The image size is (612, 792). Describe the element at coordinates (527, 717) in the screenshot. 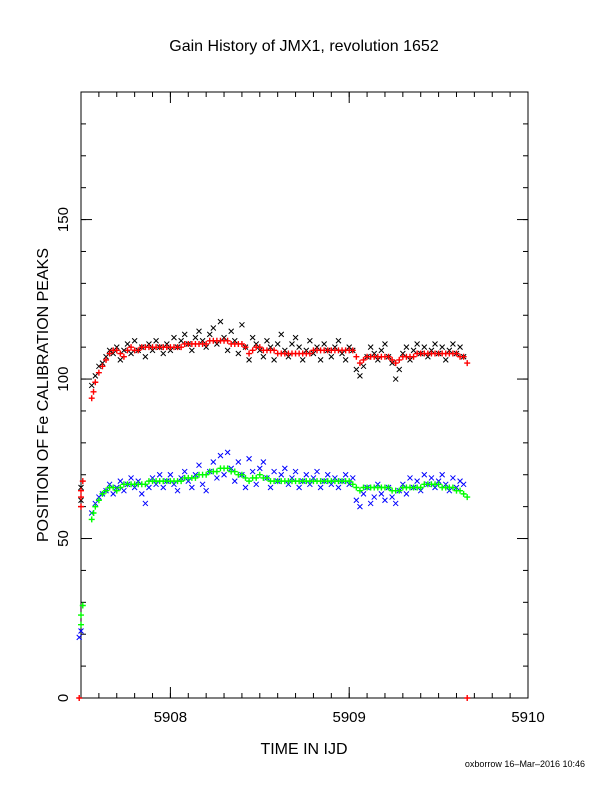

I see `x-tick-label: 5910` at that location.